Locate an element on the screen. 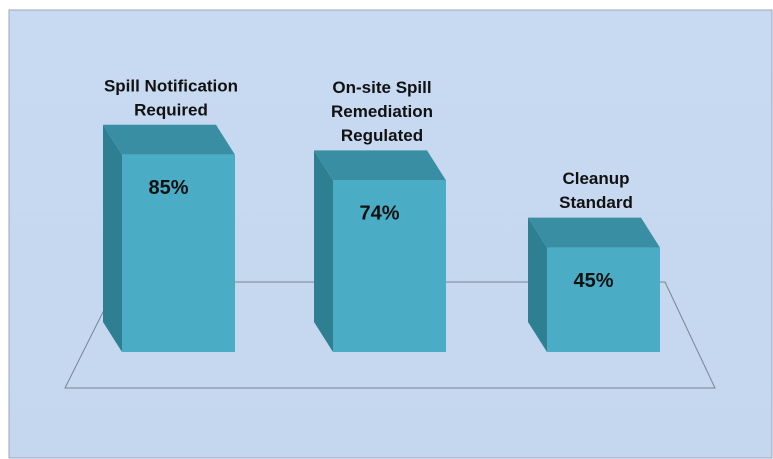 Image resolution: width=773 pixels, height=459 pixels. category-label: Regulated is located at coordinates (382, 135).